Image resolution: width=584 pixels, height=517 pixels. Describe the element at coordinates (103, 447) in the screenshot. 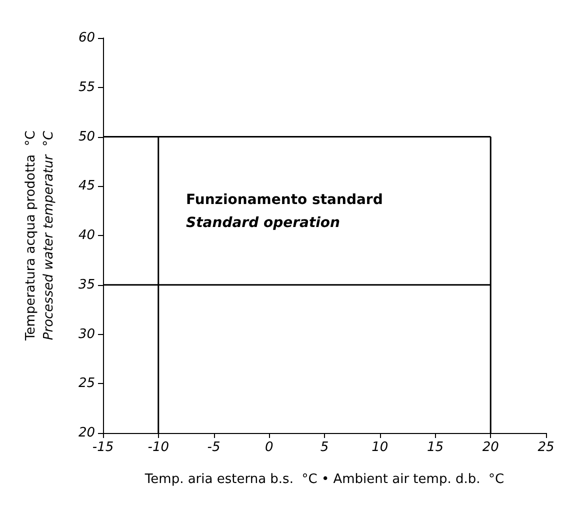

I see `x-tick-label: -15` at that location.